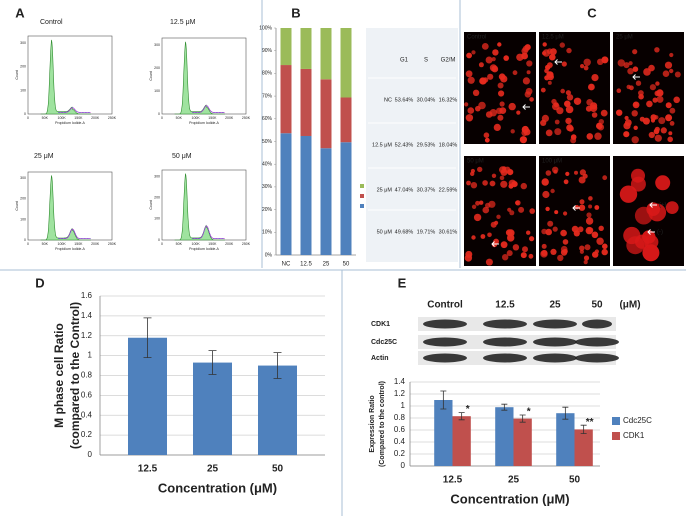 The image size is (686, 516). What do you see at coordinates (20, 12) in the screenshot?
I see `panel-letter: A` at bounding box center [20, 12].